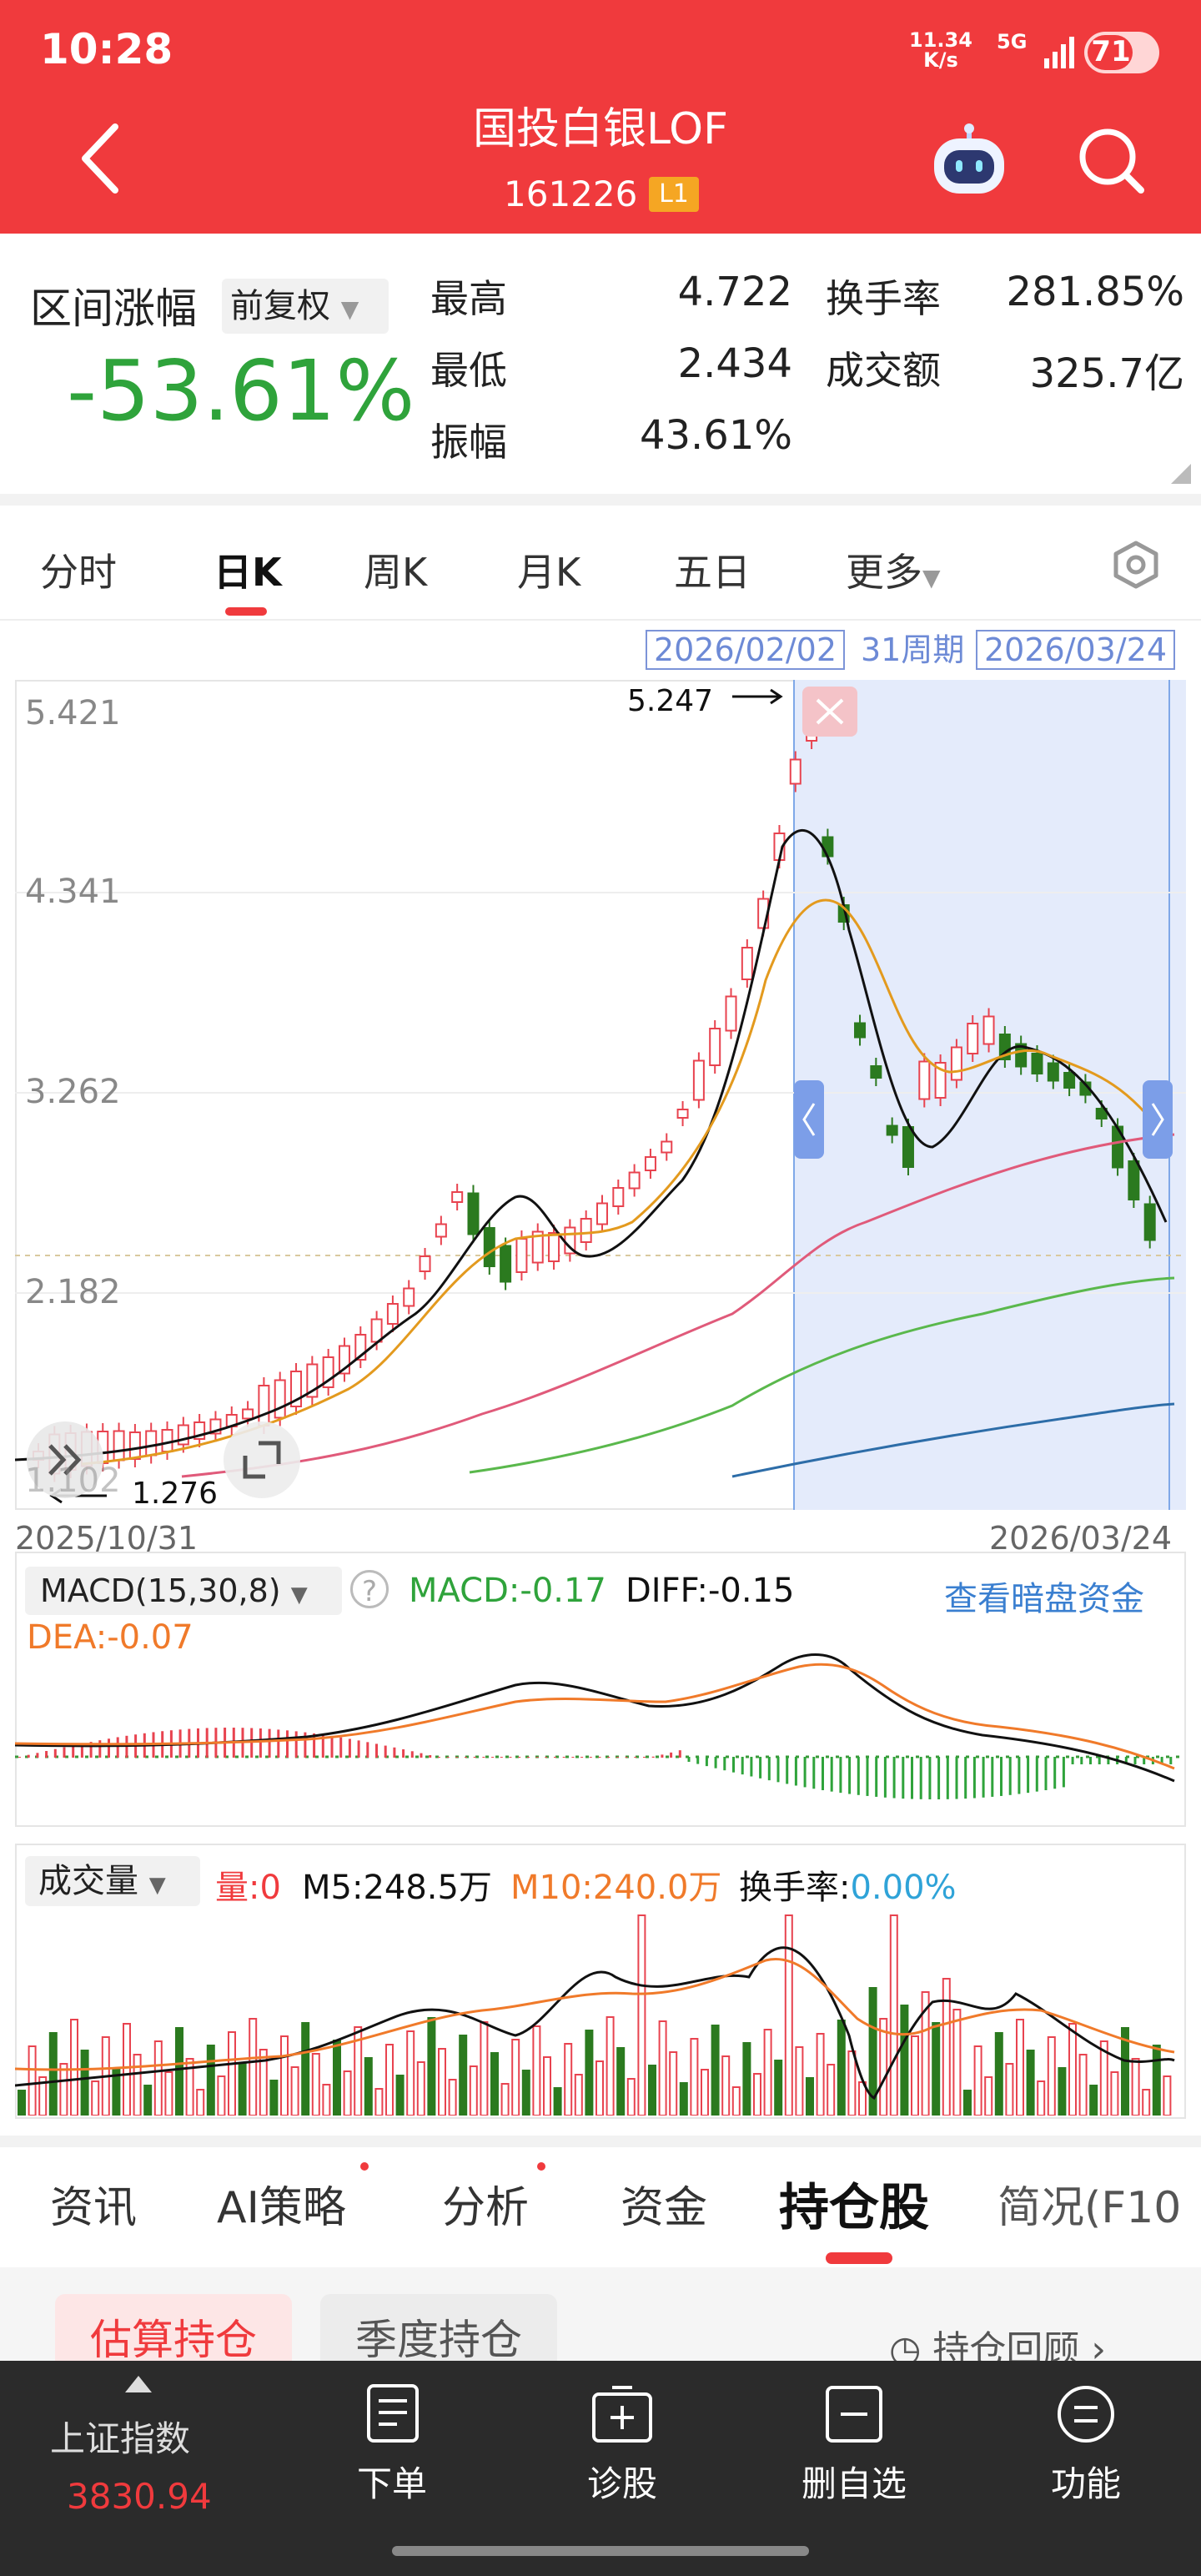 The height and width of the screenshot is (2576, 1201). Describe the element at coordinates (622, 2483) in the screenshot. I see `nav-diagnose: 诊股` at that location.